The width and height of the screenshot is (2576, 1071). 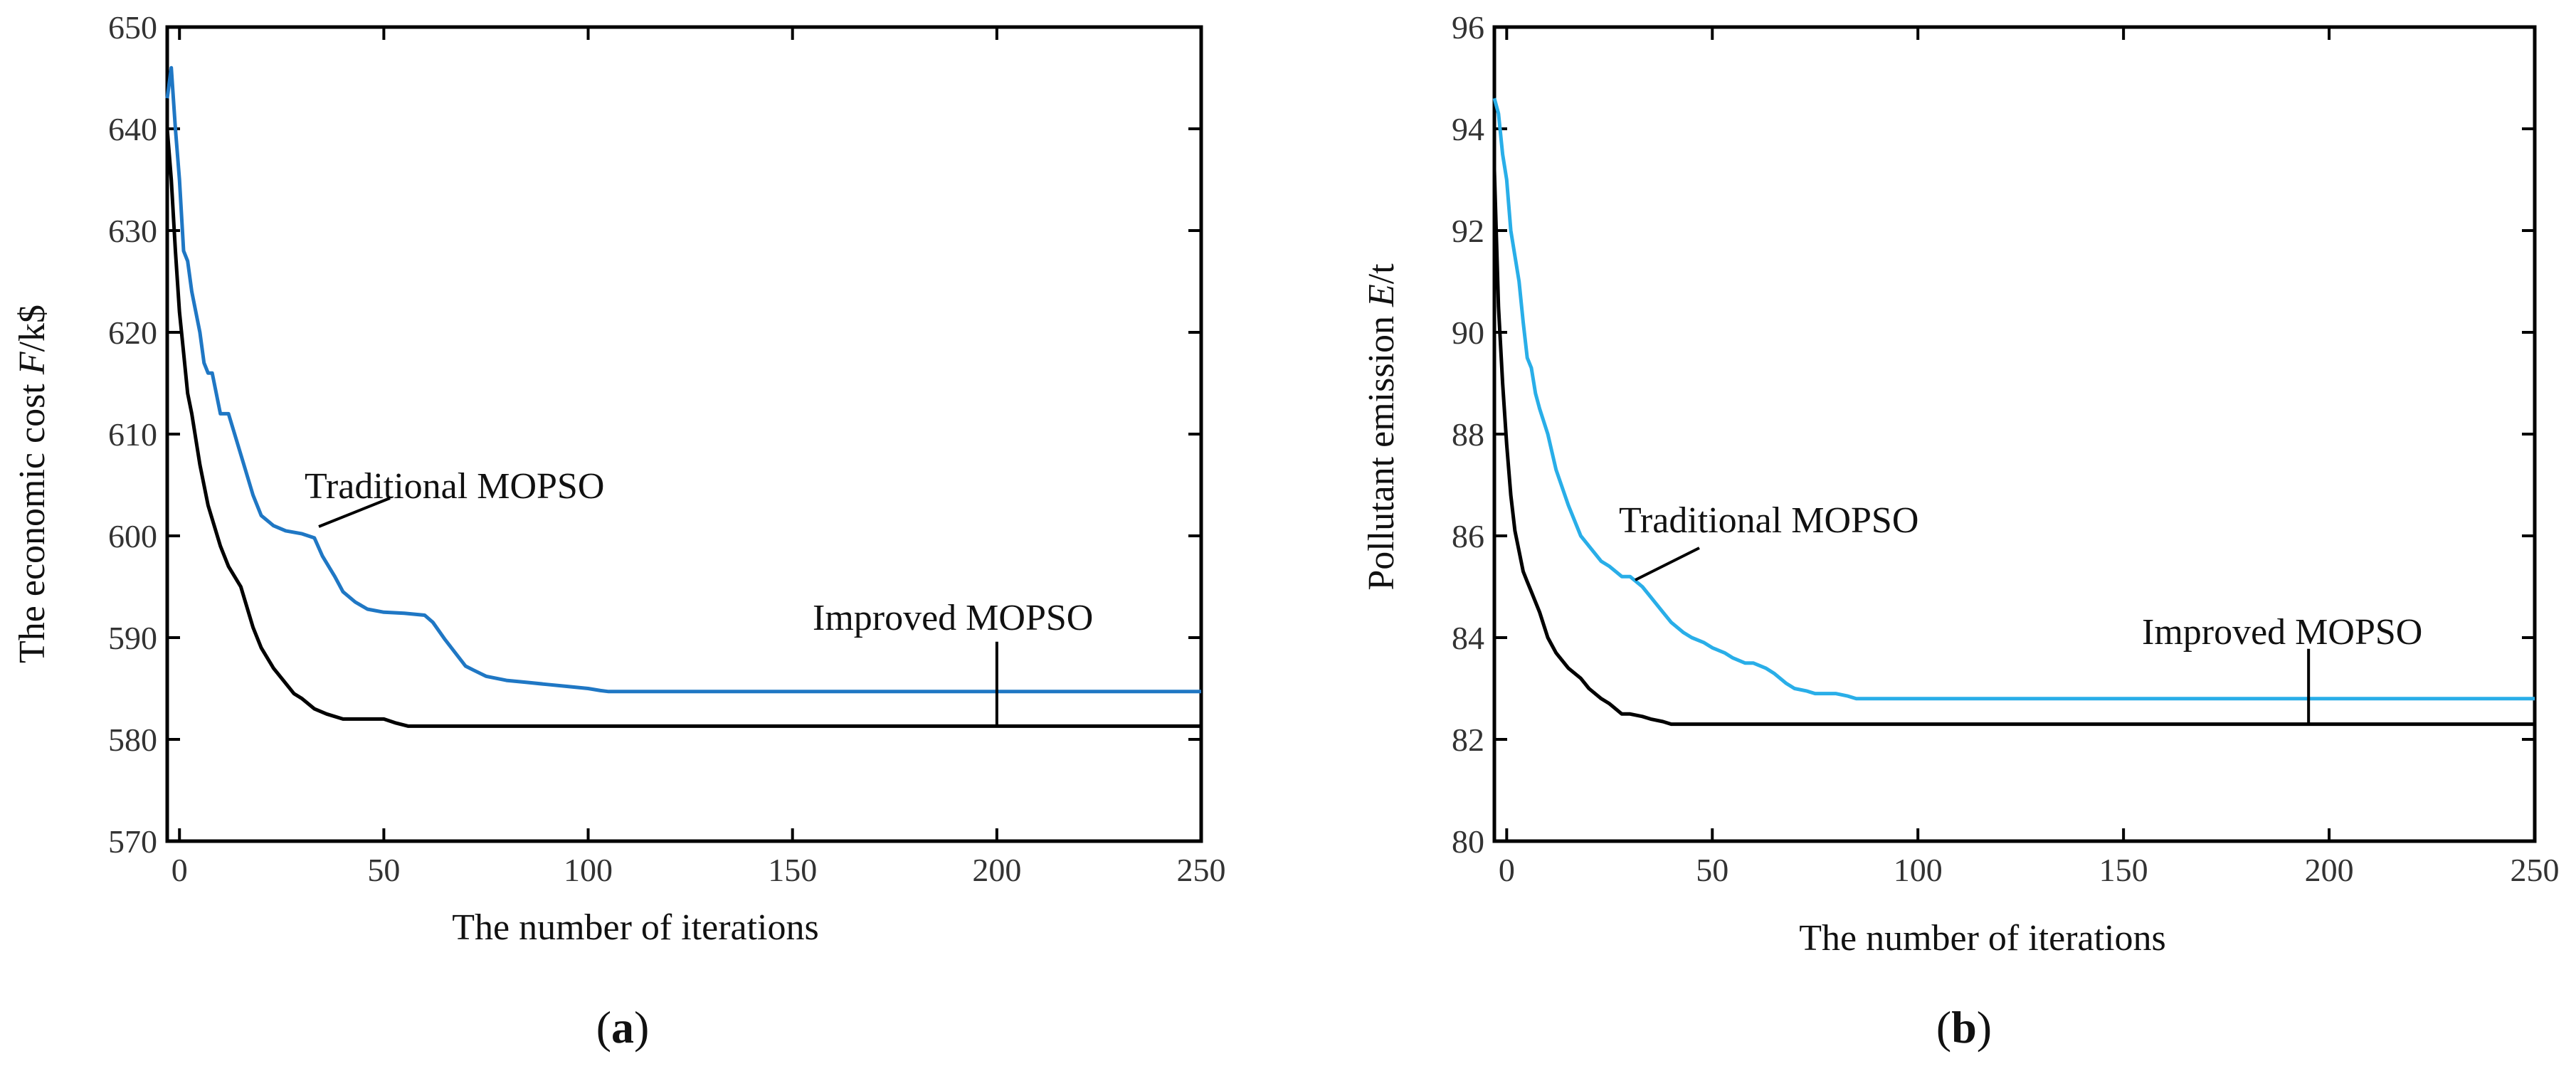 I want to click on panel-a-x-tick-label: 250, so click(x=1201, y=870).